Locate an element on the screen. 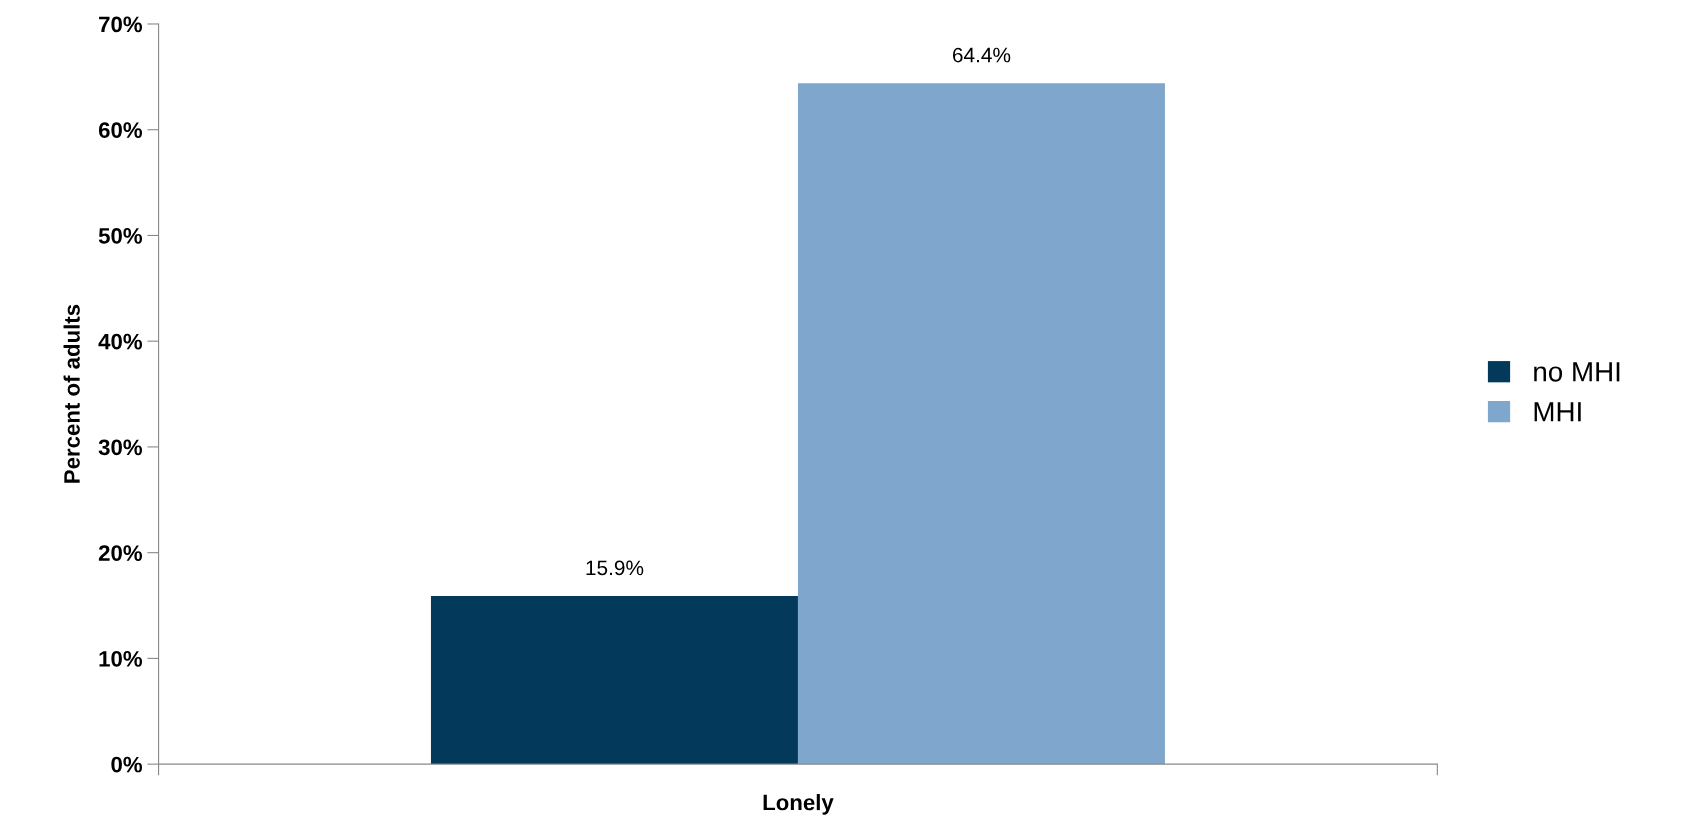  y-tick-label: 50% is located at coordinates (120, 235).